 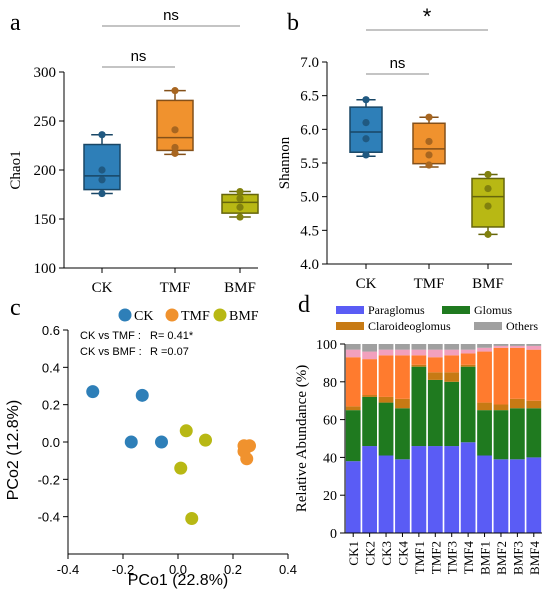 What do you see at coordinates (485, 558) in the screenshot?
I see `x-tick-label: BMF1` at bounding box center [485, 558].